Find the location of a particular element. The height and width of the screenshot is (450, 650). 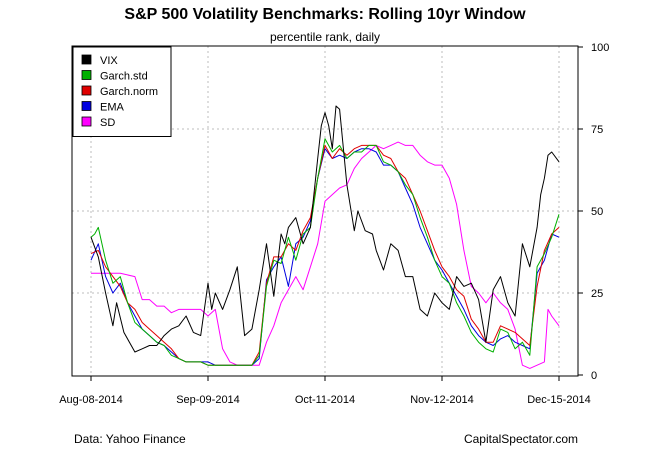

x-tick-label: Nov-12-2014 is located at coordinates (442, 400).